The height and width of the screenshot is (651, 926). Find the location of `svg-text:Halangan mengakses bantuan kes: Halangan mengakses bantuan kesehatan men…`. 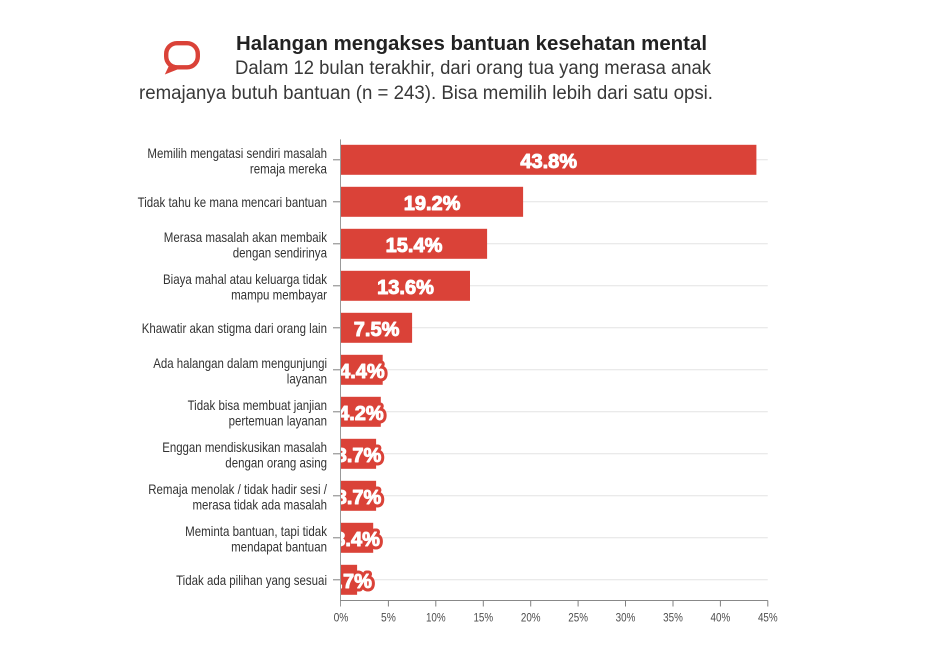

svg-text:Halangan mengakses bantuan kes: Halangan mengakses bantuan kesehatan men… is located at coordinates (471, 44).